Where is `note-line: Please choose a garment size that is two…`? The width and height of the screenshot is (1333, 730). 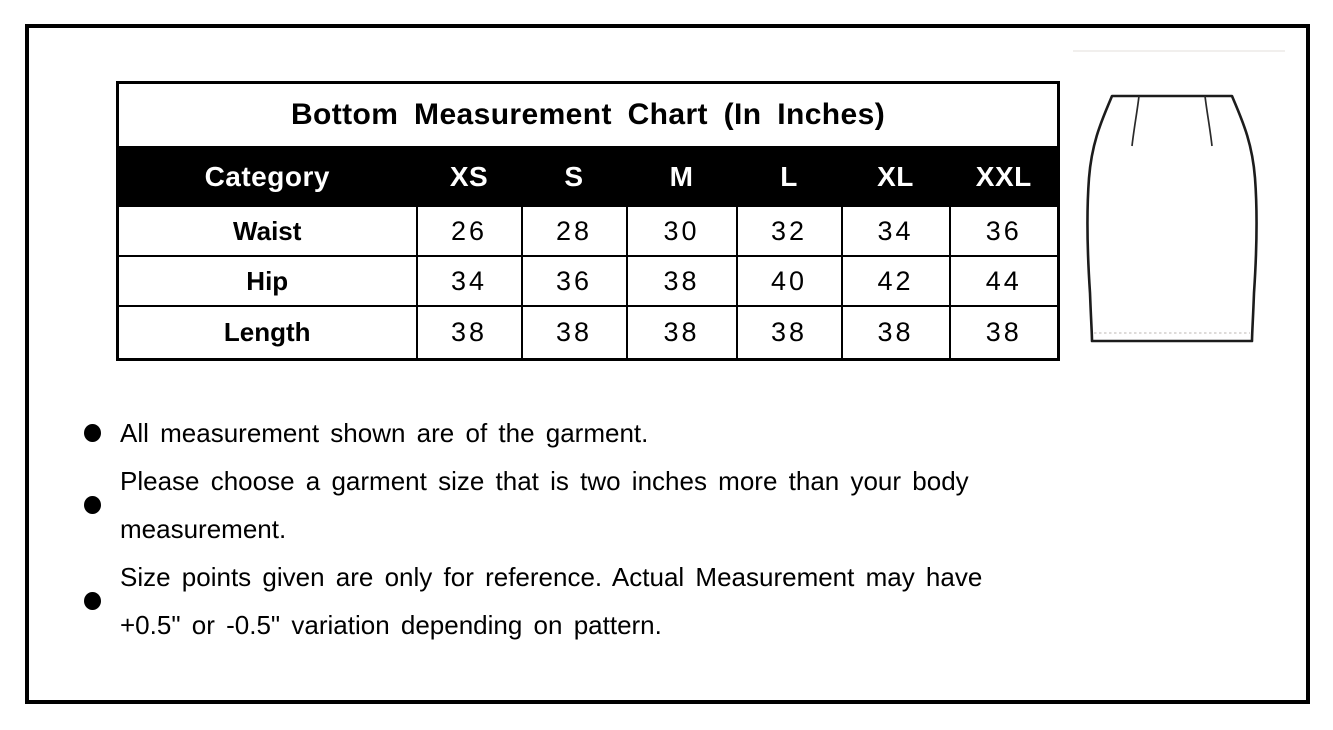
note-line: Please choose a garment size that is two… is located at coordinates (544, 481).